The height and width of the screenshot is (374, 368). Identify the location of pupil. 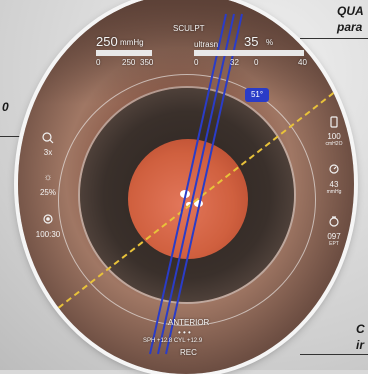
(188, 199).